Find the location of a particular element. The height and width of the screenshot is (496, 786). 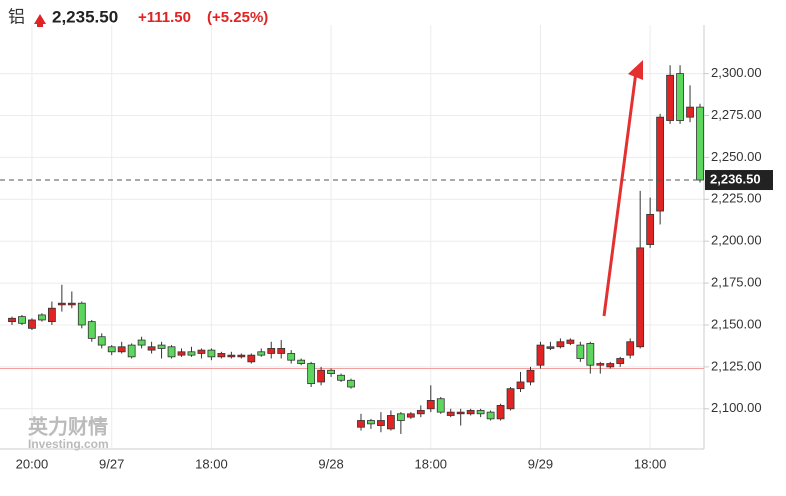

y-tick-label: 2,250.00 is located at coordinates (736, 156).